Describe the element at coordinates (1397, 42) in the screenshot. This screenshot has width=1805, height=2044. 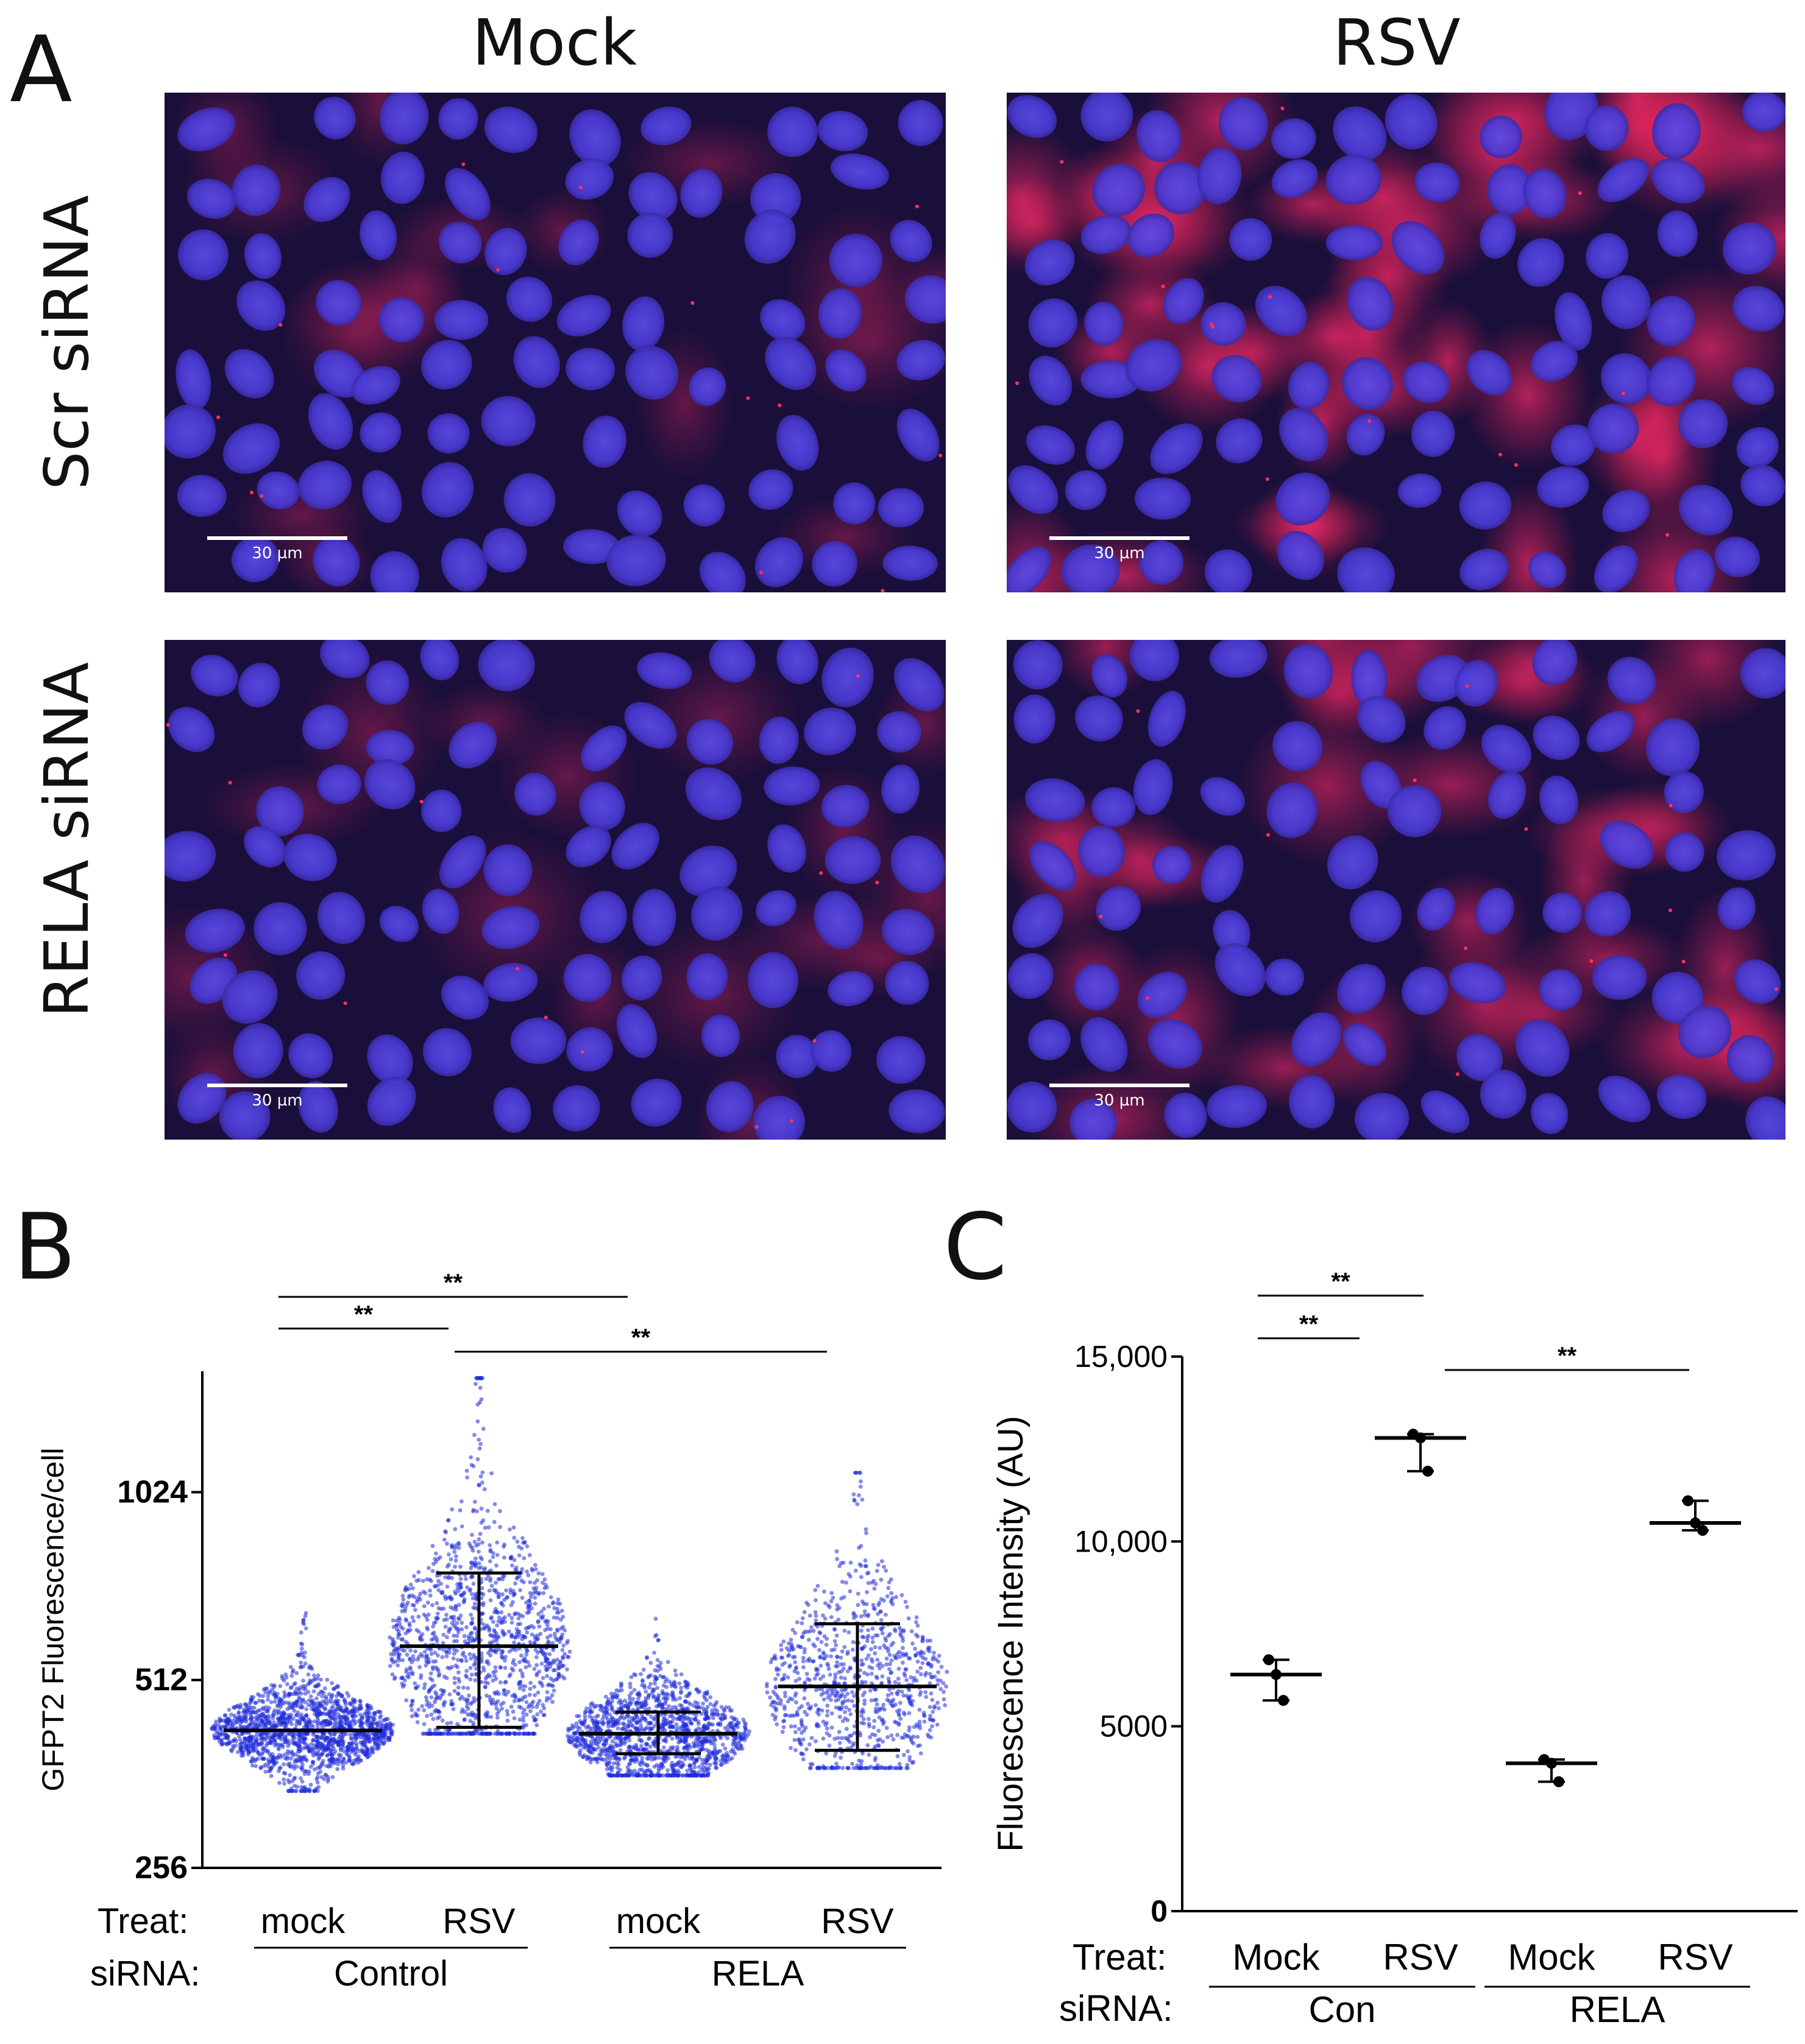
I see `col-title-rsv: RSV` at that location.